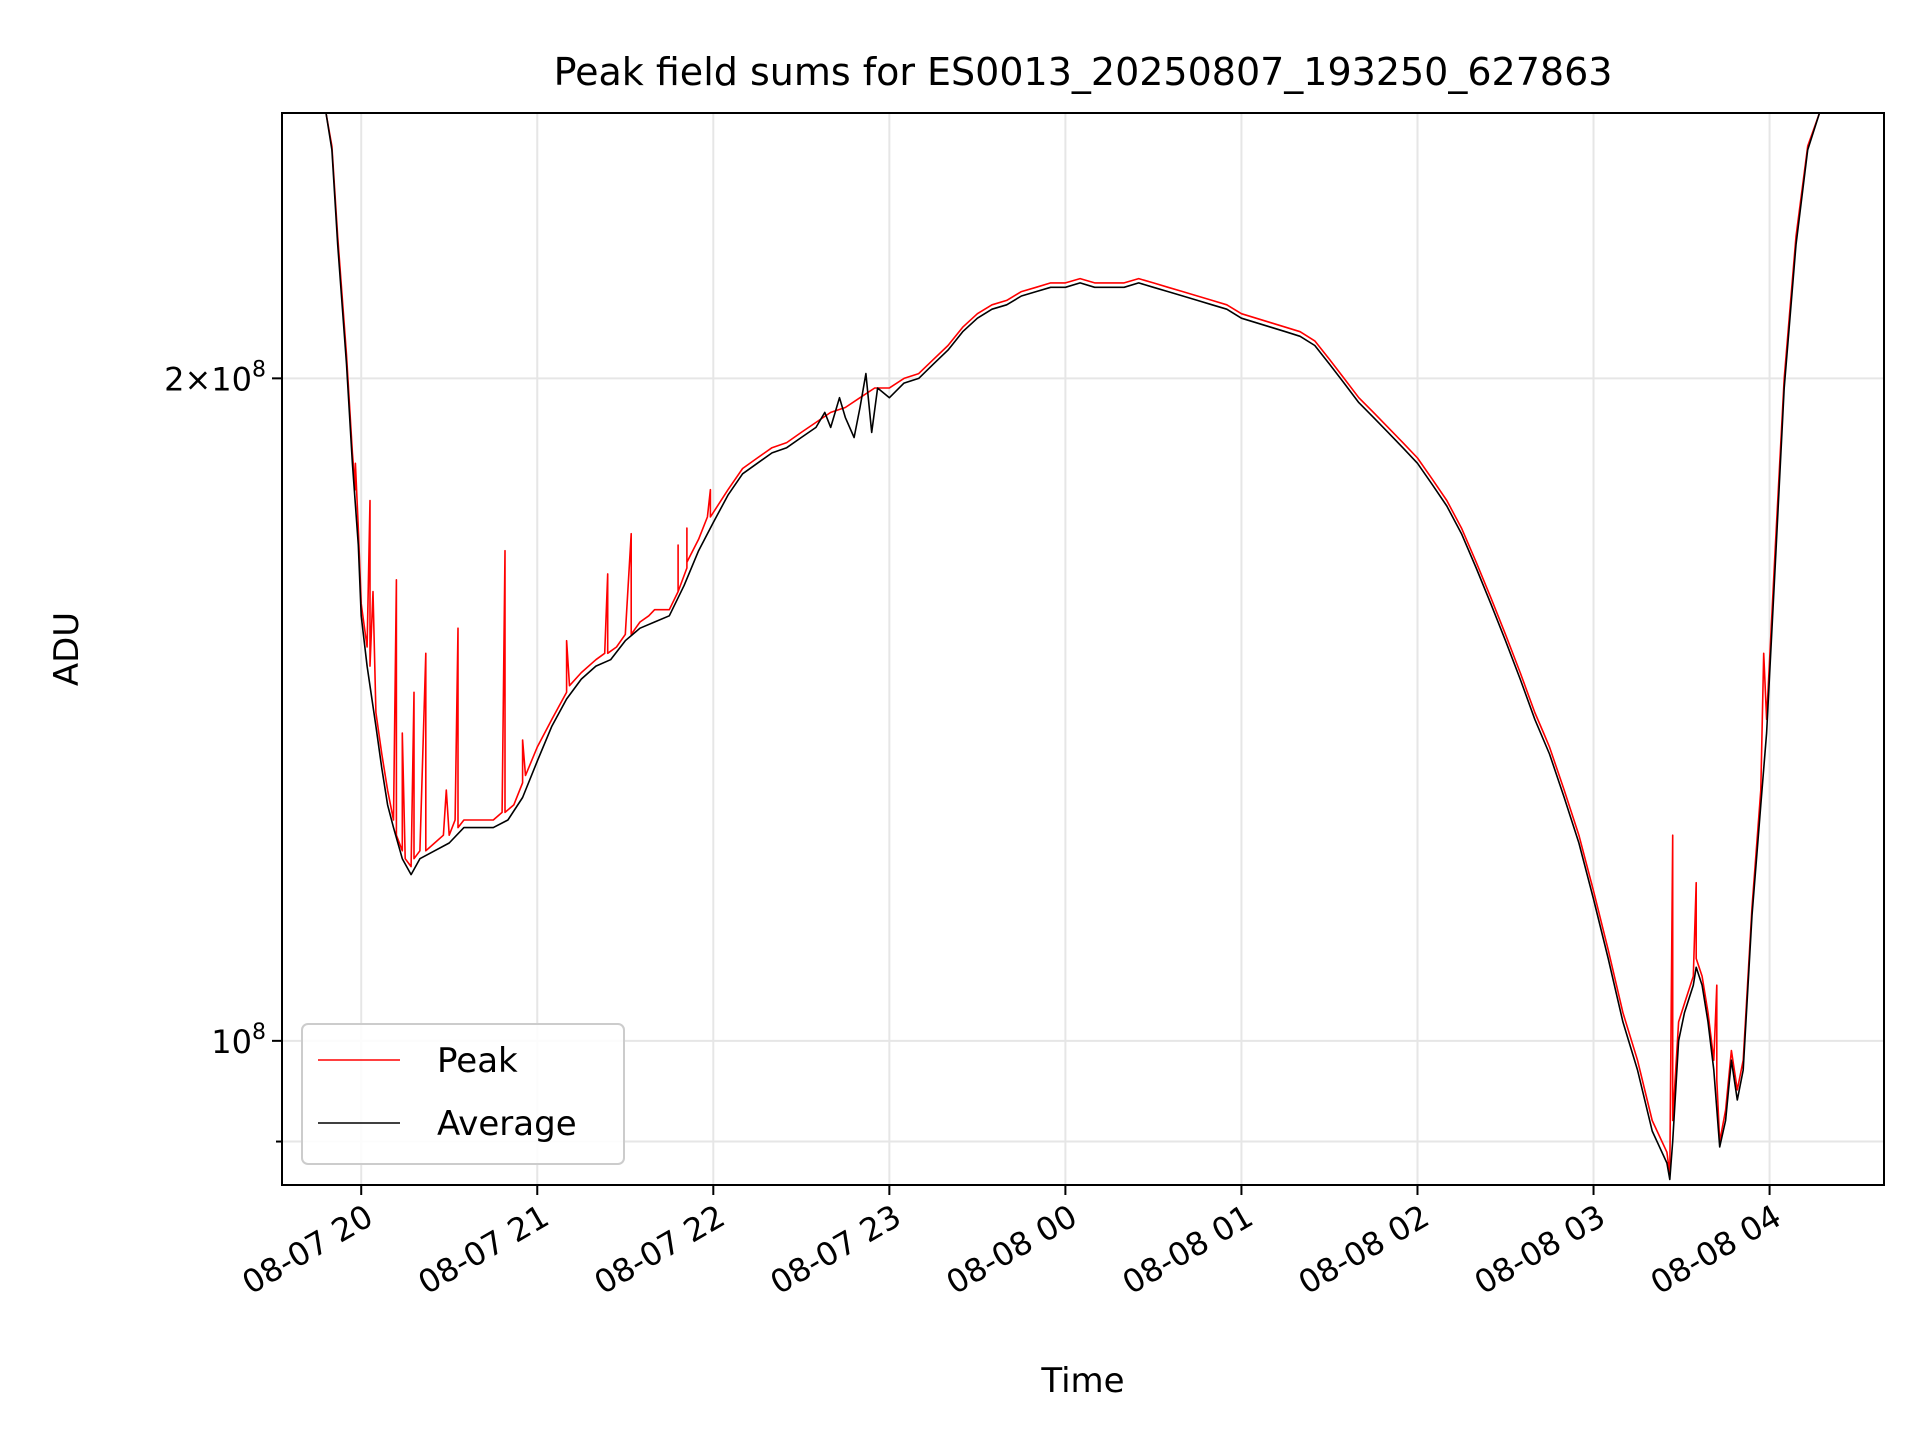  Describe the element at coordinates (507, 1124) in the screenshot. I see `legend-label-average: Average` at that location.